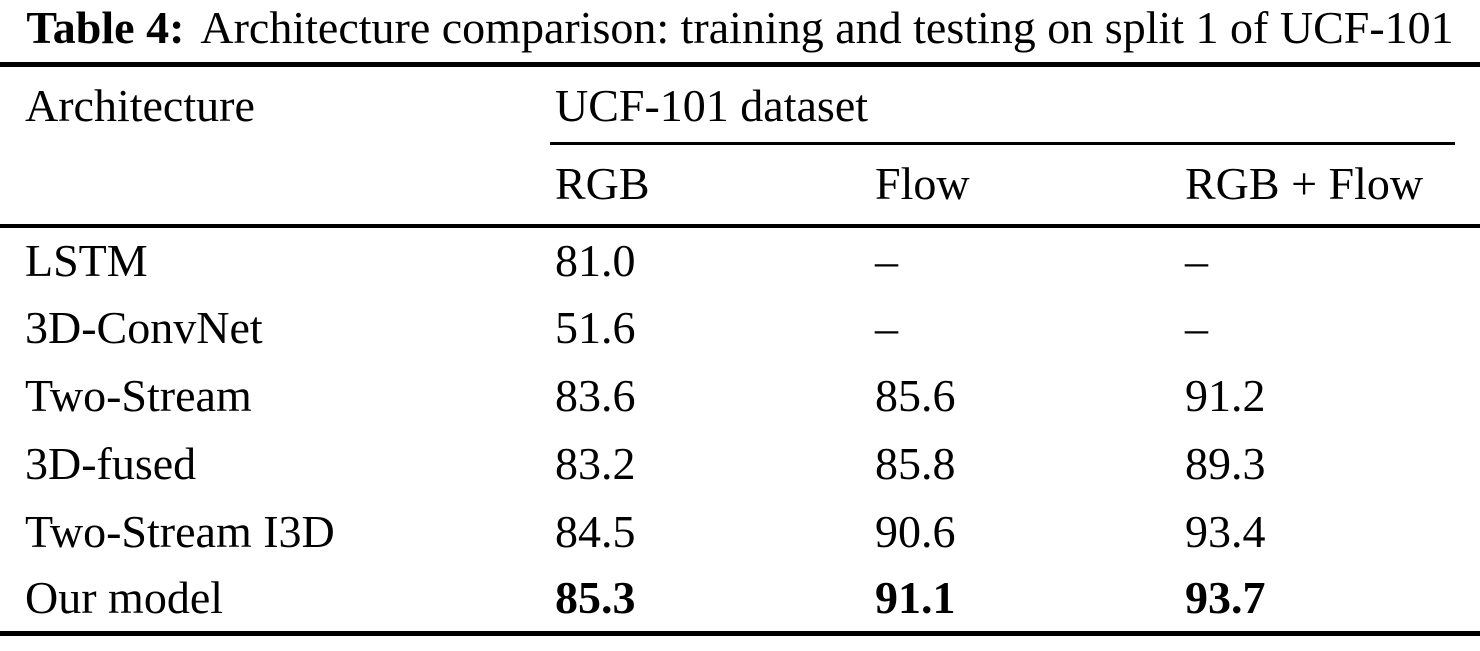  Describe the element at coordinates (740, 328) in the screenshot. I see `table-row: 3D-ConvNet 51.6 – –` at that location.